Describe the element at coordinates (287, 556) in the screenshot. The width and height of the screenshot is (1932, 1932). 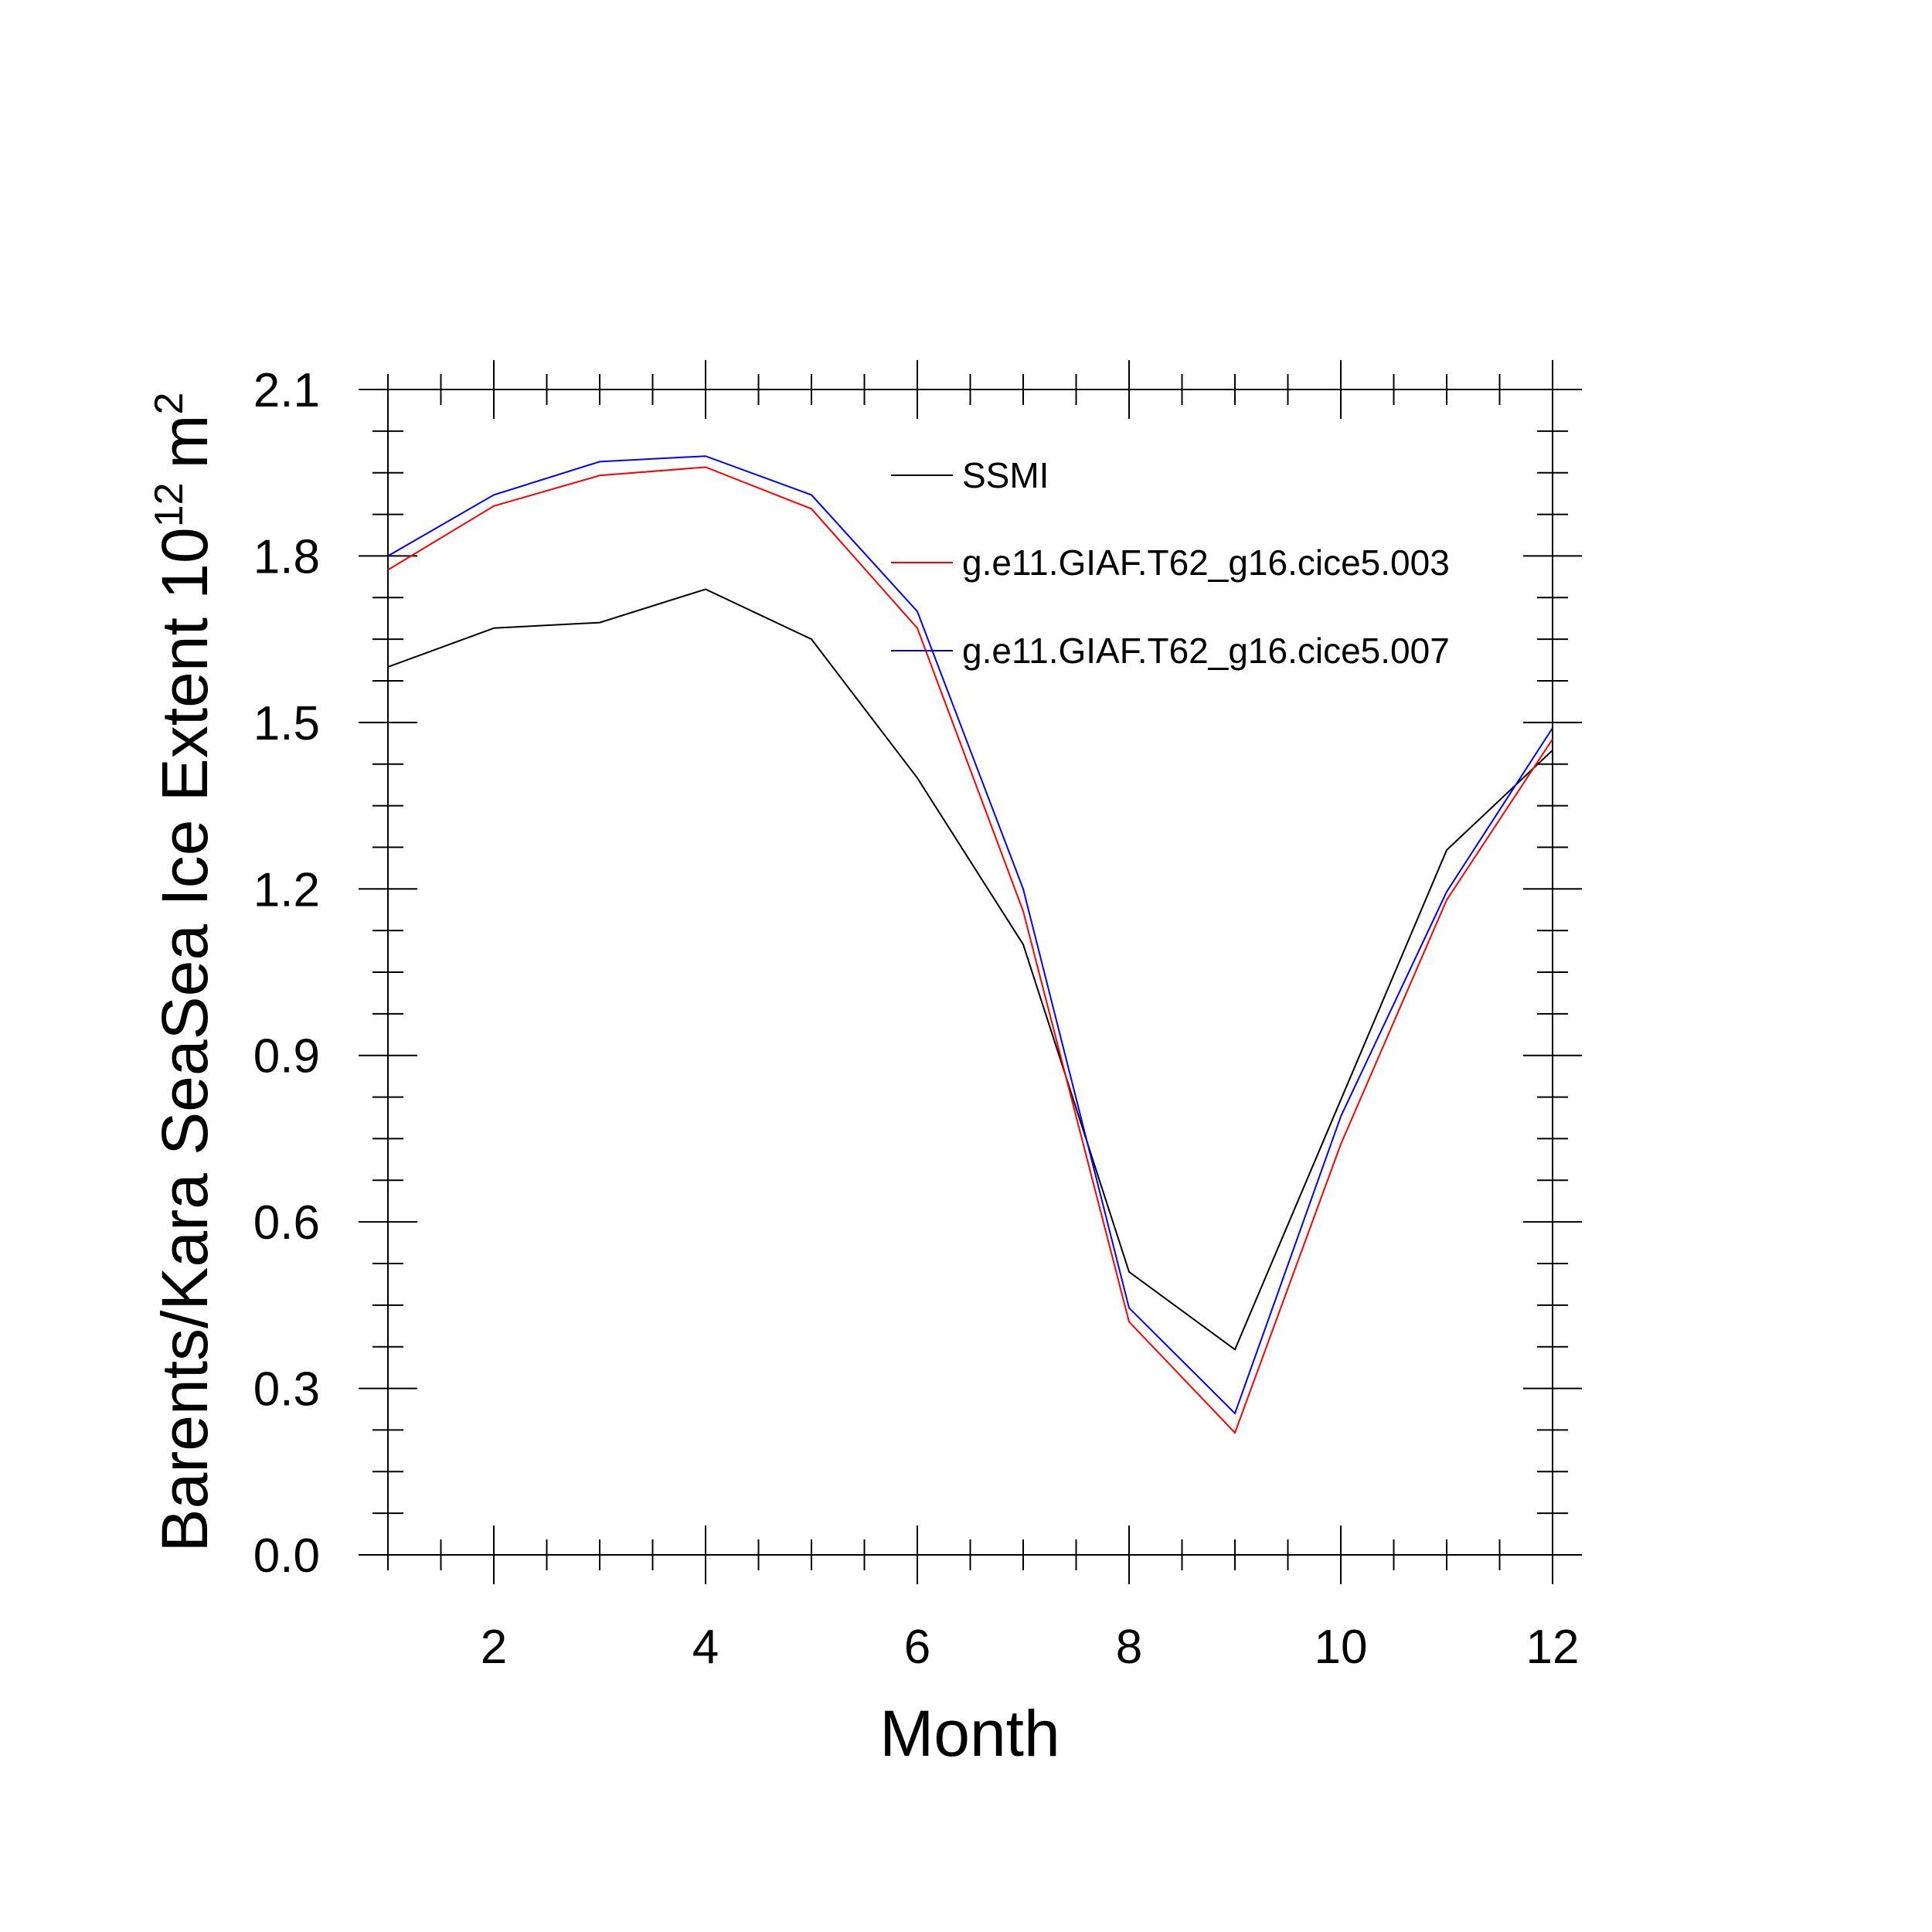
I see `y-tick-label: 1.8` at that location.